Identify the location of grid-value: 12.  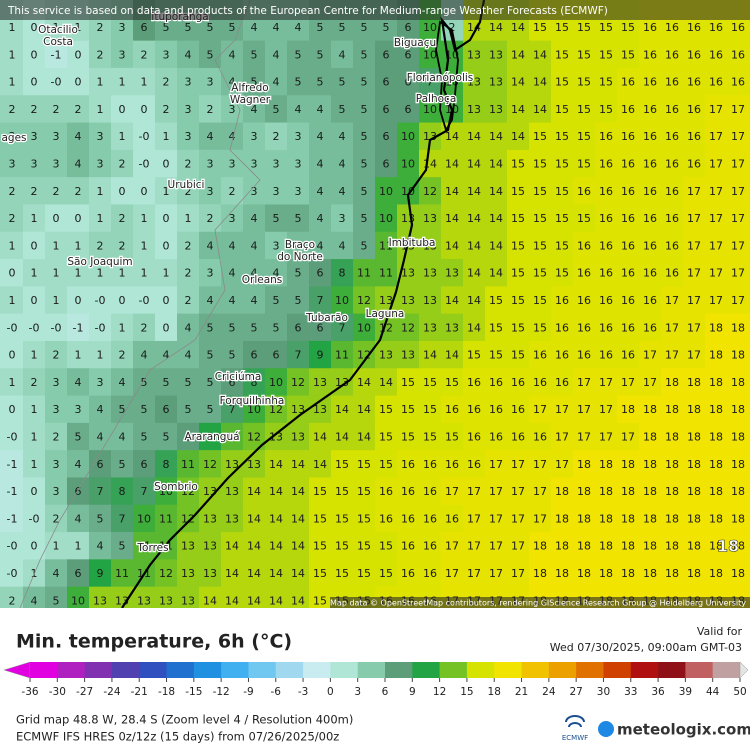
(210, 464).